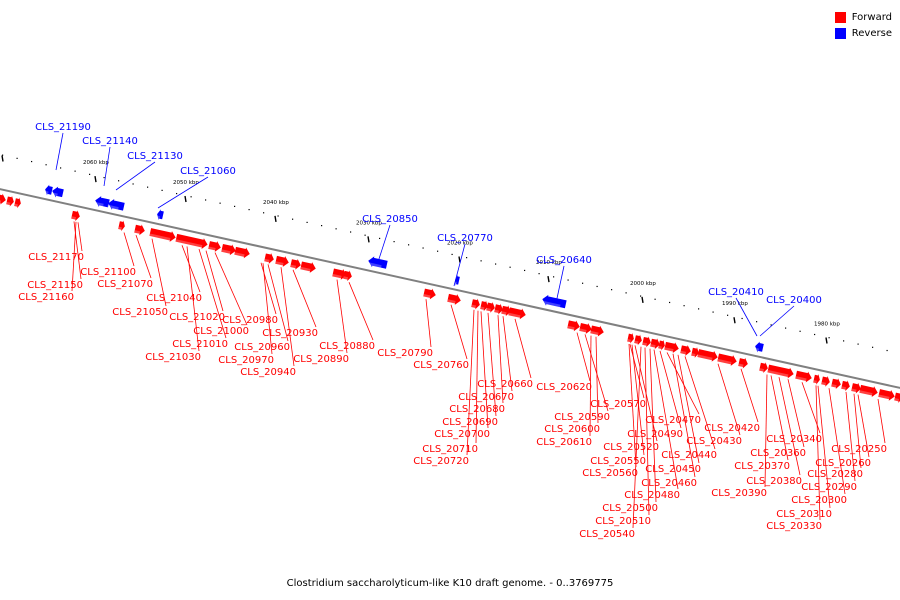  Describe the element at coordinates (827, 325) in the screenshot. I see `kbp-label: 1980 kbp` at that location.